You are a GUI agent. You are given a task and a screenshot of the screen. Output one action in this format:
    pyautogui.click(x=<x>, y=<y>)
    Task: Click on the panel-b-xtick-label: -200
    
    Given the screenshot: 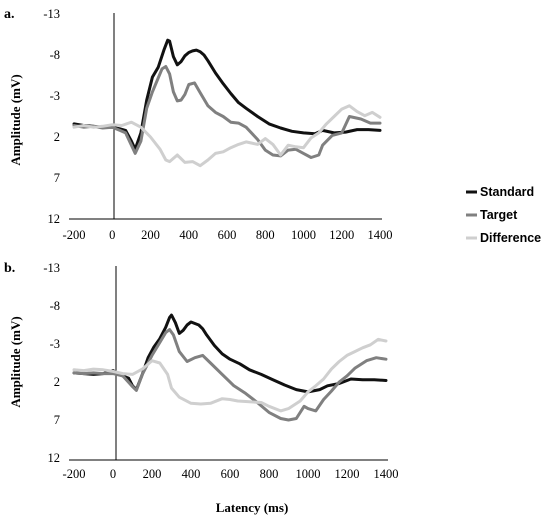 What is the action you would take?
    pyautogui.click(x=74, y=474)
    